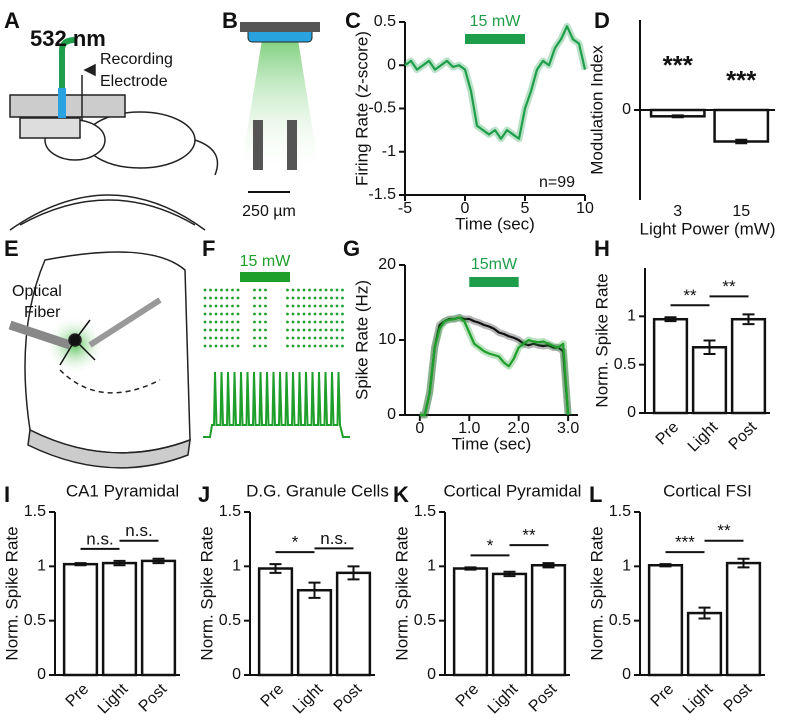 The width and height of the screenshot is (800, 723). Describe the element at coordinates (585, 208) in the screenshot. I see `x-tick-label: 10` at that location.